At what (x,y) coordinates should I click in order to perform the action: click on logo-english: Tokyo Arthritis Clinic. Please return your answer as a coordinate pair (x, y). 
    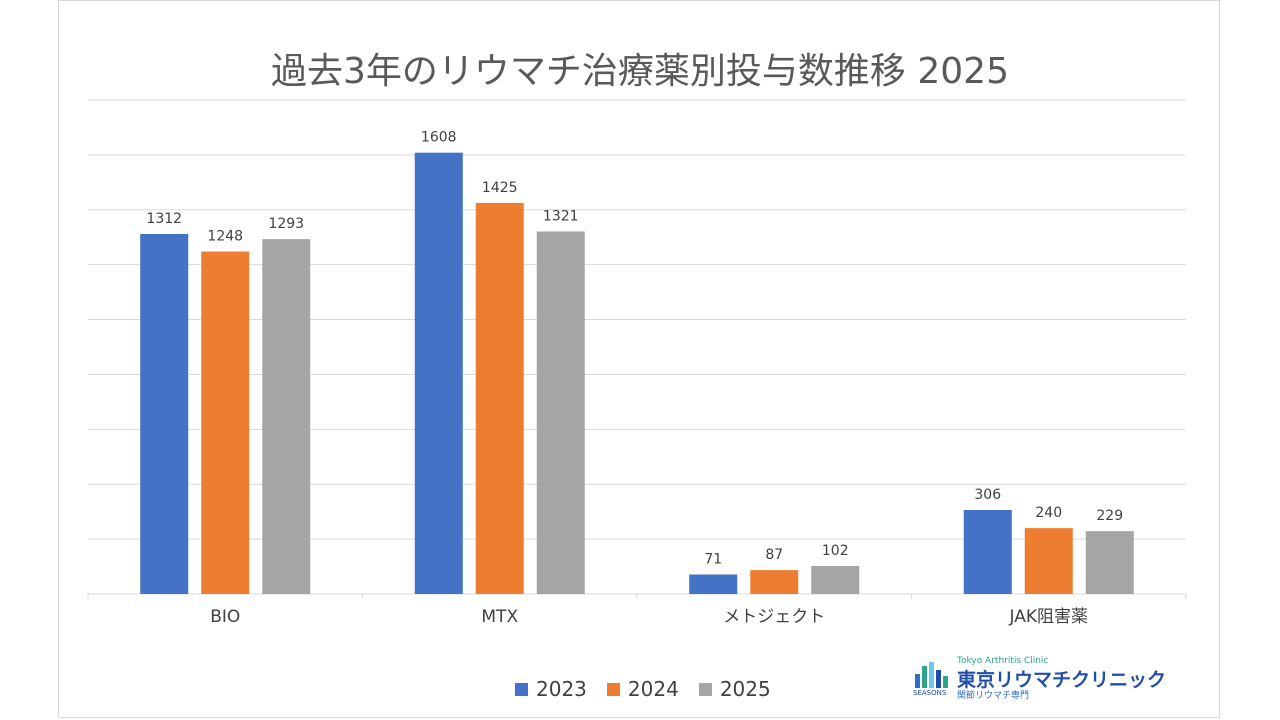
    Looking at the image, I should click on (1003, 661).